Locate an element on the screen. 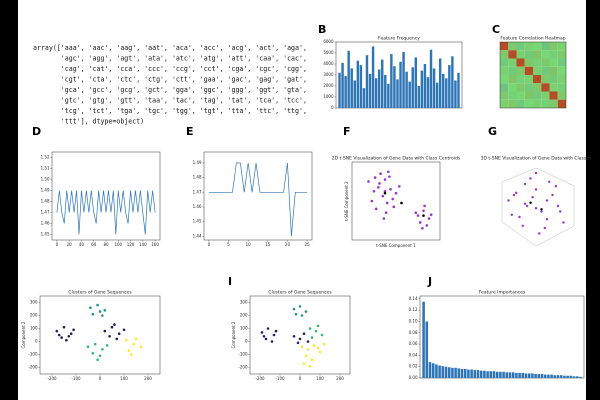  plot-frame is located at coordinates (396, 201).